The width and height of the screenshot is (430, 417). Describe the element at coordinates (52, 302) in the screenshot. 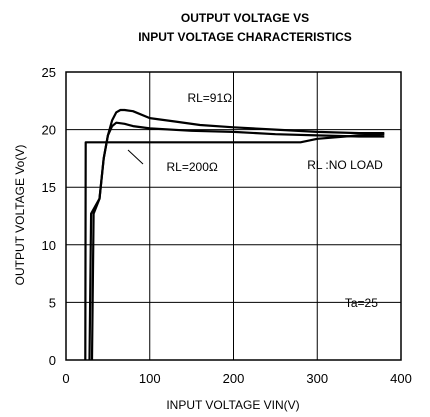

I see `y-tick-label: 5` at that location.